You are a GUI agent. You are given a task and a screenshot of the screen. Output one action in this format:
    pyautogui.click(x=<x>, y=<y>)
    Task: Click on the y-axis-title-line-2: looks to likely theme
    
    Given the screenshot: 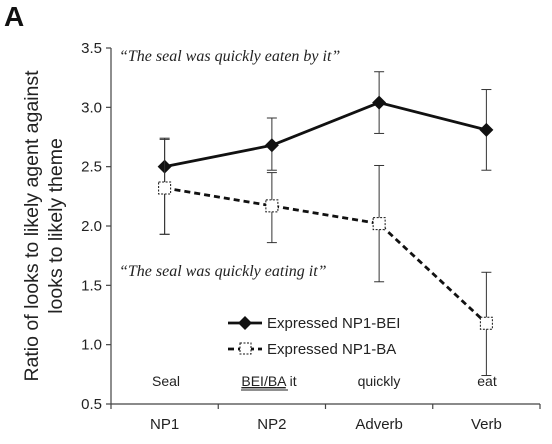 What is the action you would take?
    pyautogui.click(x=56, y=226)
    